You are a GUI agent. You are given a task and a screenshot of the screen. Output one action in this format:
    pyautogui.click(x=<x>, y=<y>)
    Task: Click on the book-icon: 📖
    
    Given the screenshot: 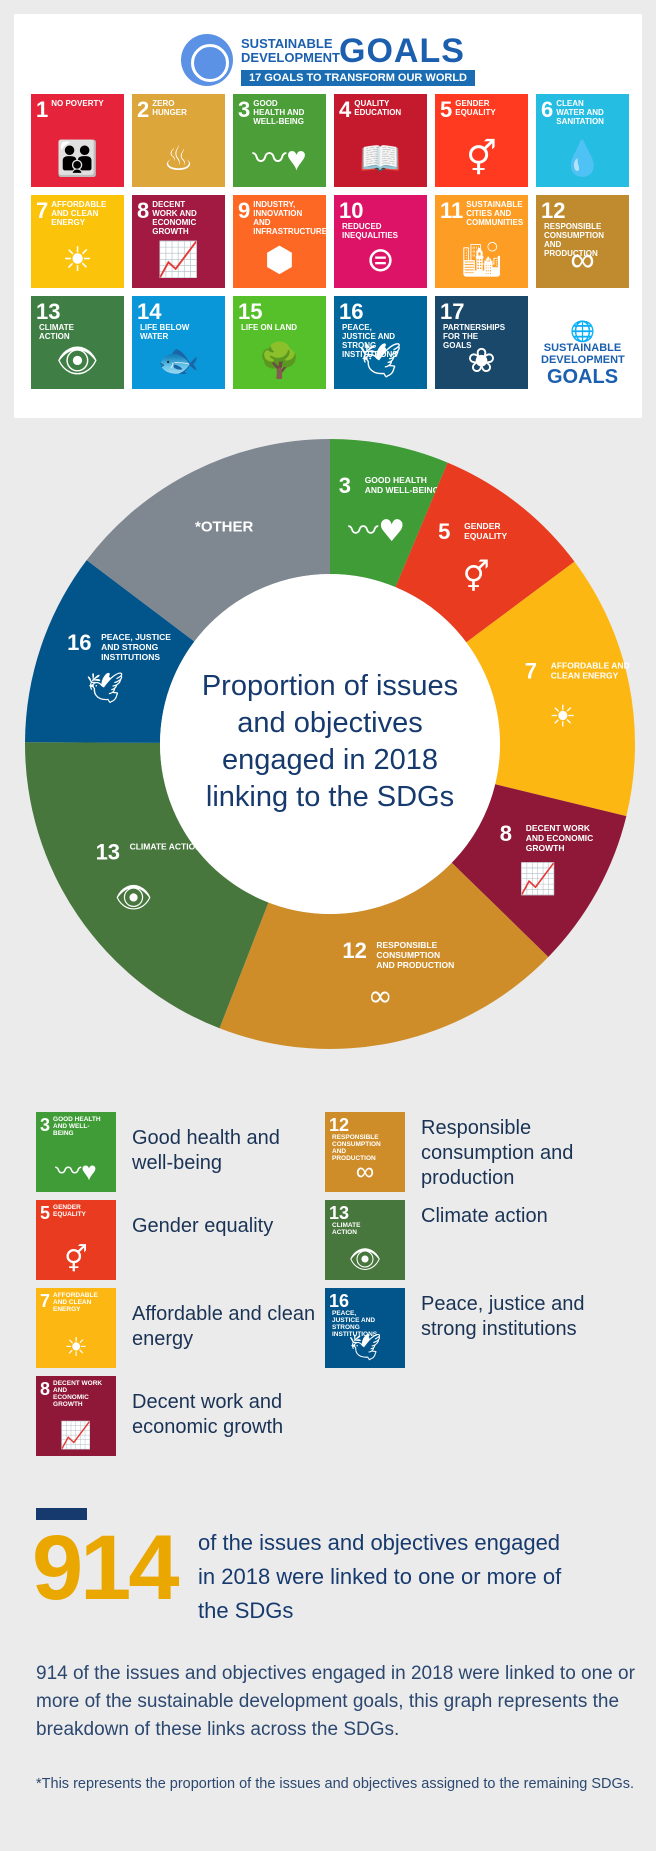 What is the action you would take?
    pyautogui.click(x=380, y=159)
    